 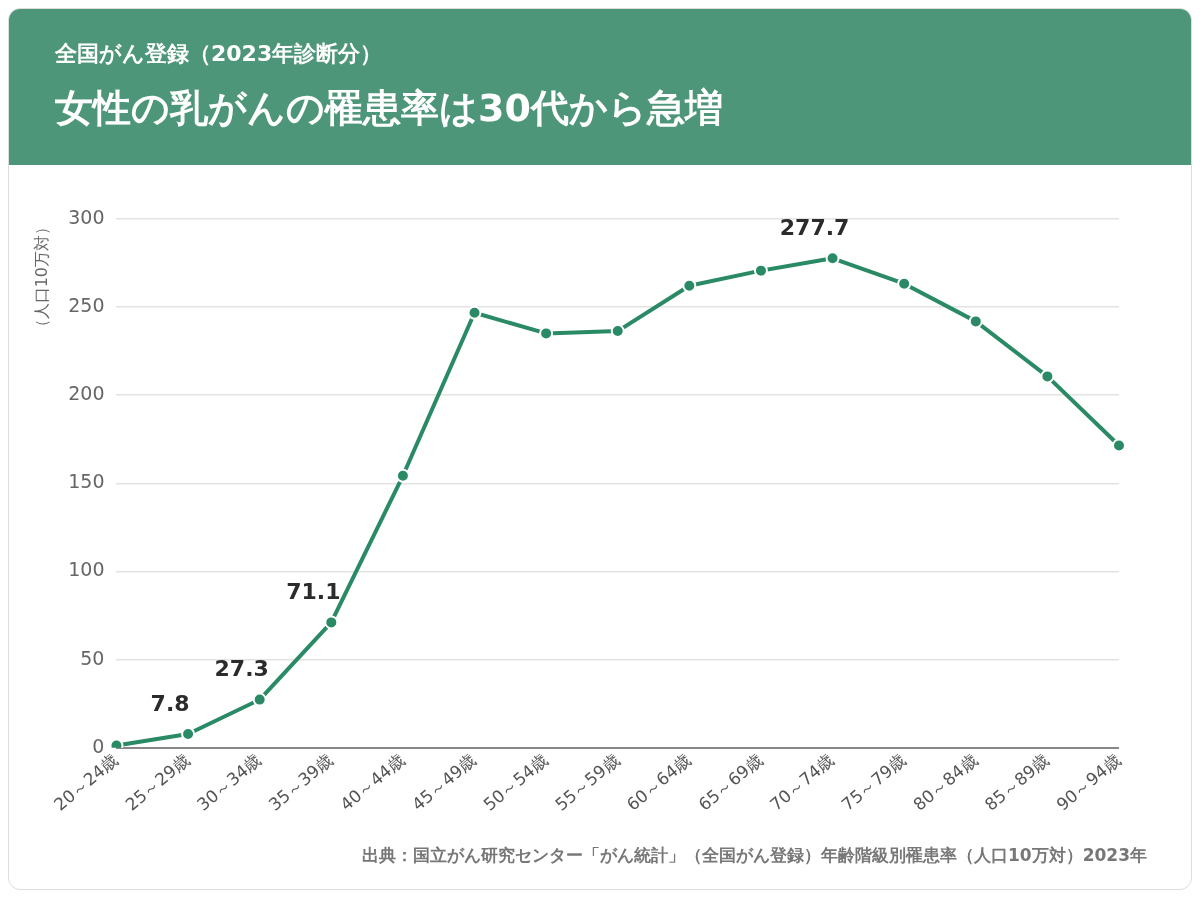 What do you see at coordinates (945, 782) in the screenshot?
I see `x-tick-label: 80～84歳` at bounding box center [945, 782].